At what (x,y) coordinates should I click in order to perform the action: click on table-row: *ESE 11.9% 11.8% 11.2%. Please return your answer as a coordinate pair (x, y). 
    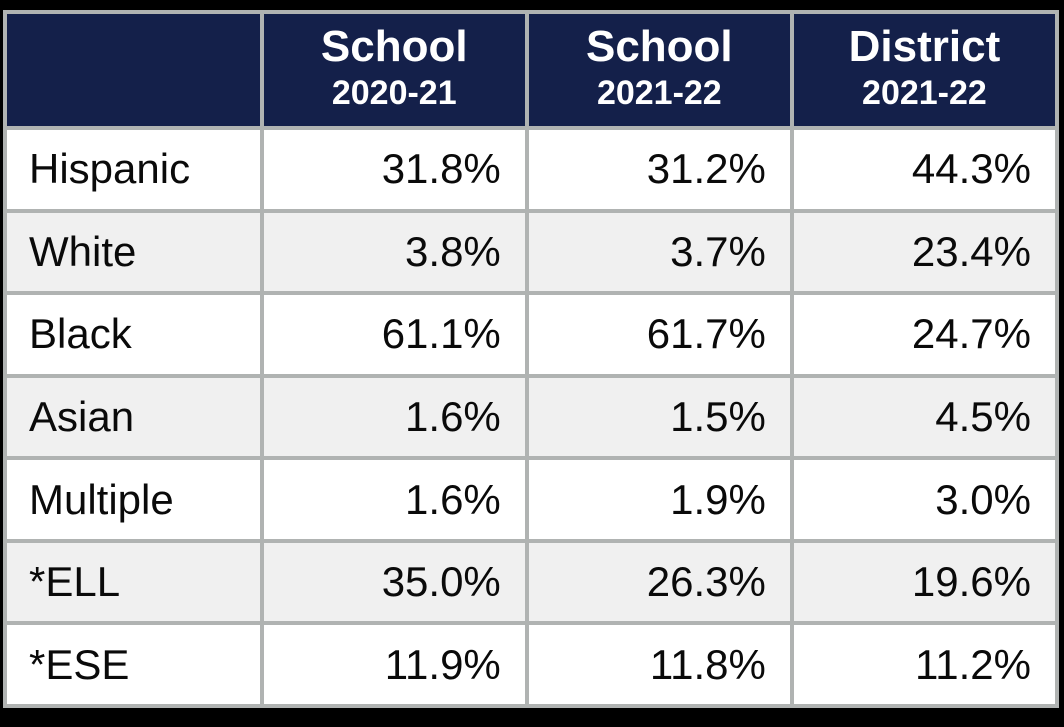
    Looking at the image, I should click on (531, 664).